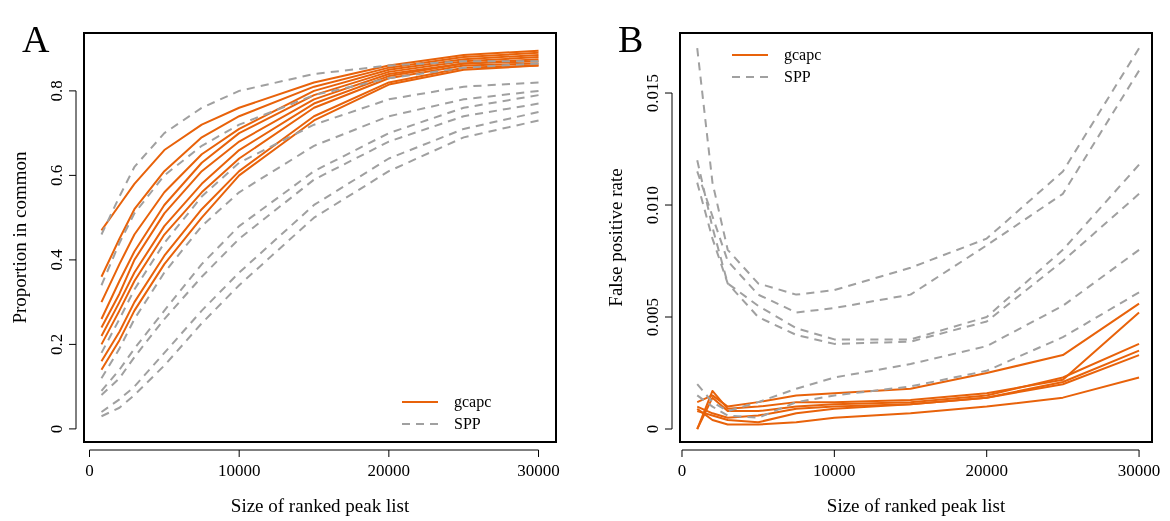 This screenshot has width=1170, height=521. What do you see at coordinates (56, 259) in the screenshot?
I see `y-tick-label: 0.4` at bounding box center [56, 259].